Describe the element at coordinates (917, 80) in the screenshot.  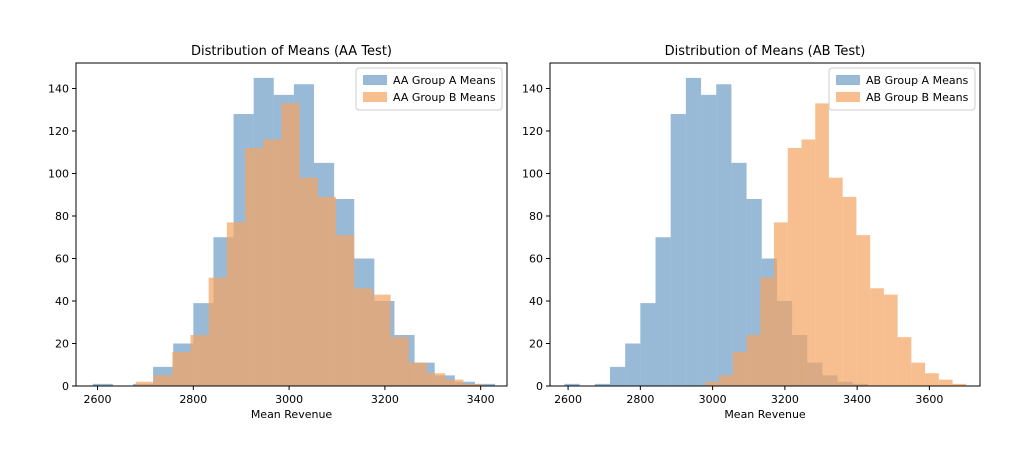
I see `legend-entry: AB Group A Means` at that location.